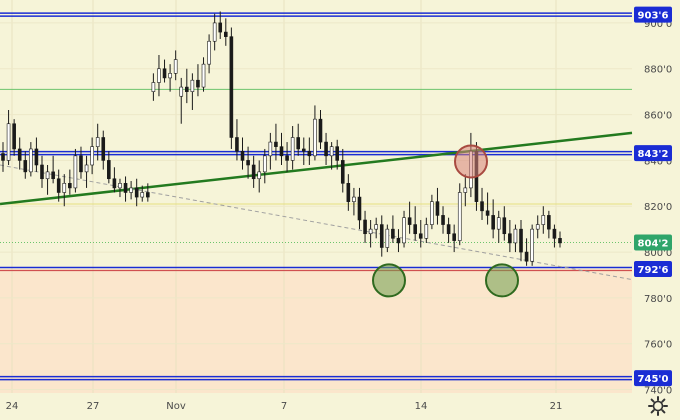 Image resolution: width=680 pixels, height=420 pixels. What do you see at coordinates (12, 406) in the screenshot?
I see `x-tick-label: 24` at bounding box center [12, 406].